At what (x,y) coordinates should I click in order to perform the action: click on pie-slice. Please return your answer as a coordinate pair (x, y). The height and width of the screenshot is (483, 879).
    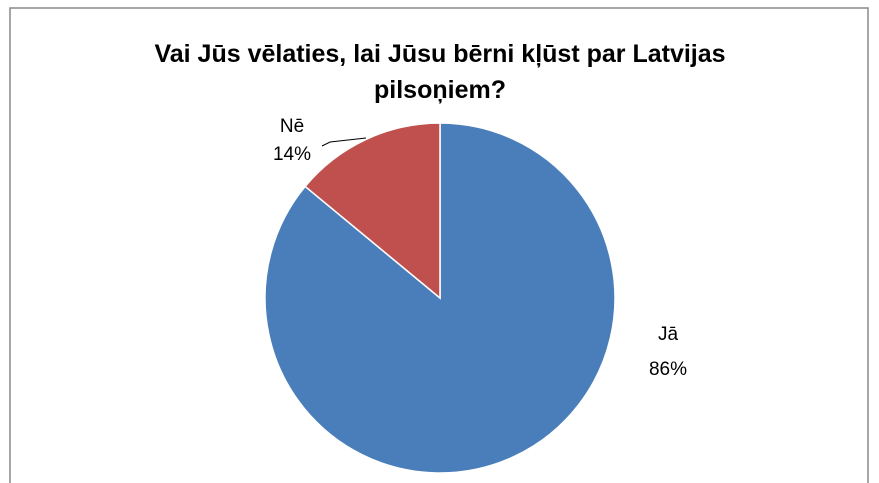
    Looking at the image, I should click on (372, 211).